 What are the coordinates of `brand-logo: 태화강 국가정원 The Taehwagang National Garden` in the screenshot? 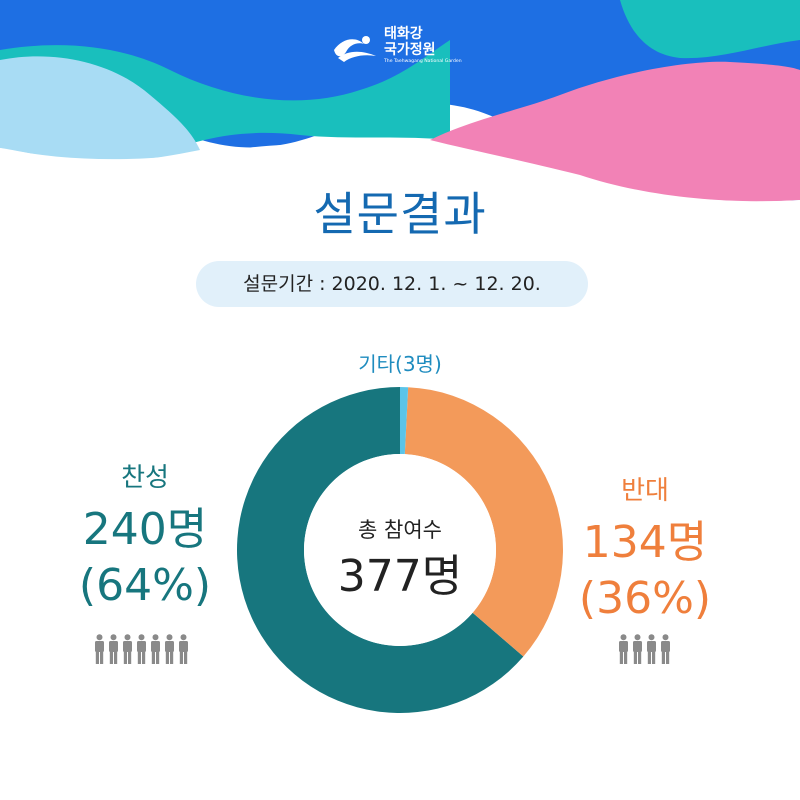 It's located at (405, 47).